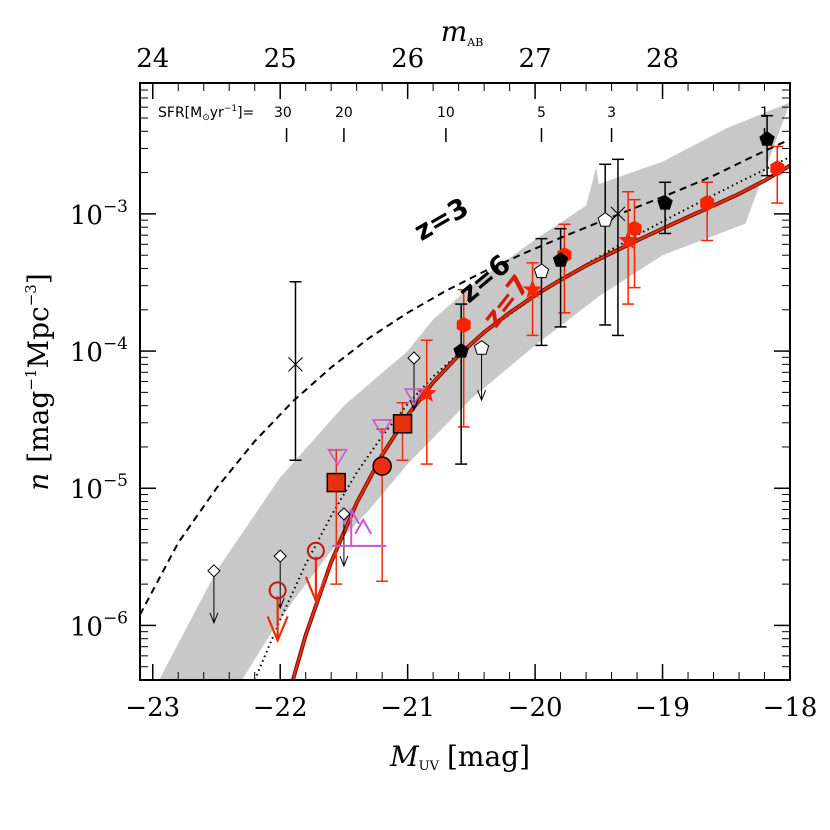 This screenshot has height=830, width=830. Describe the element at coordinates (99, 351) in the screenshot. I see `y-tick-label: 10⁻⁴` at that location.